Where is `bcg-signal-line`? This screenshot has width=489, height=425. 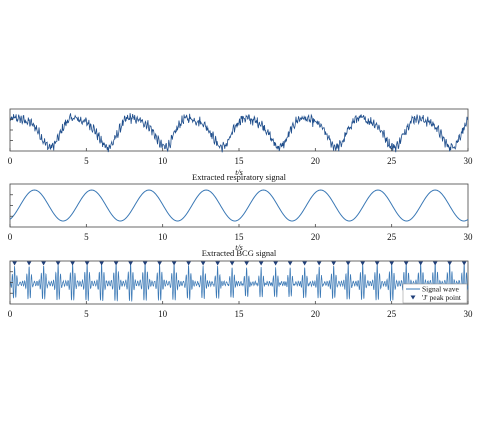
bcg-signal-line is located at coordinates (239, 282).